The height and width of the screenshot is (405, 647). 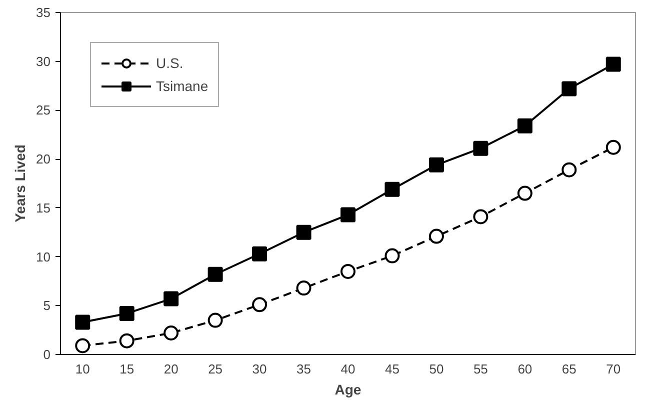 I want to click on y-tick-label: 0, so click(x=47, y=354).